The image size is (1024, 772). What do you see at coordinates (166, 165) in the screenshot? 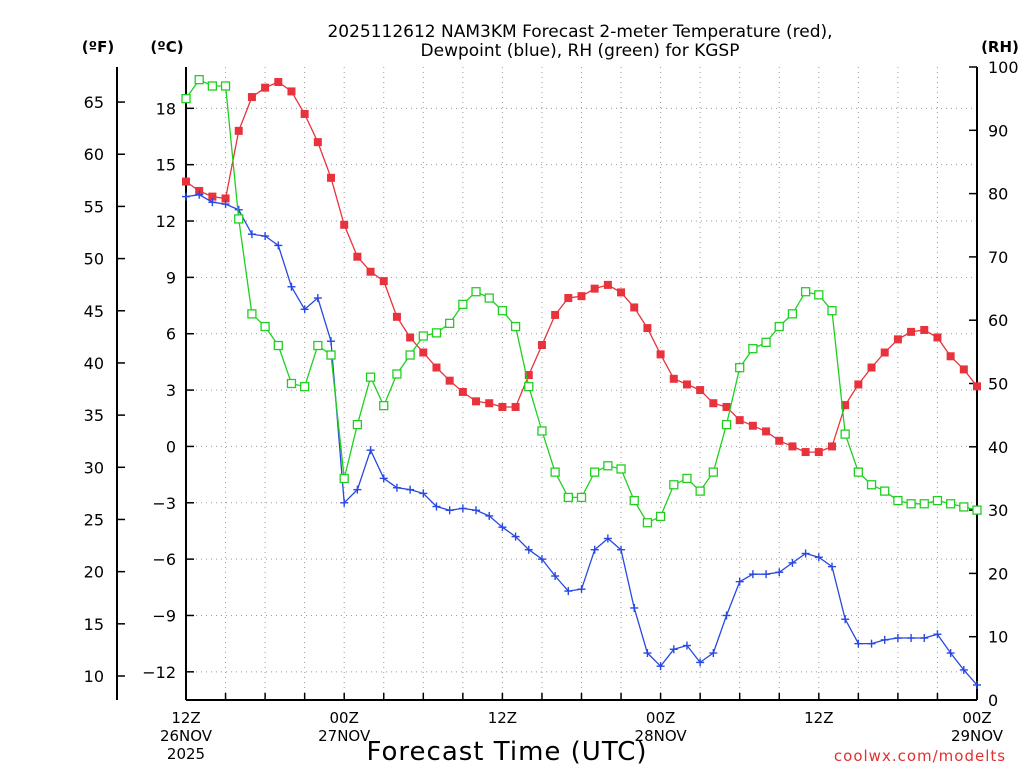
I see `celsius-tick-label: 15` at bounding box center [166, 165].